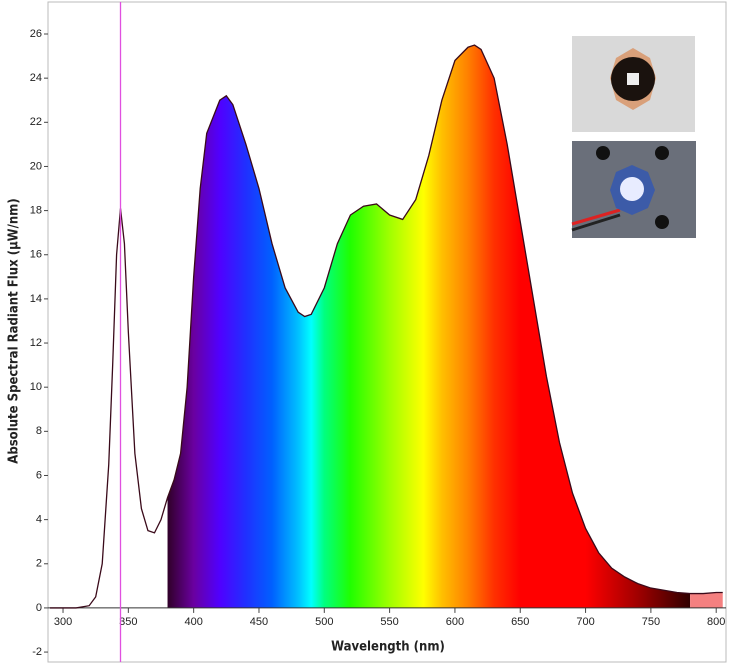 This screenshot has width=733, height=667. Describe the element at coordinates (39, 431) in the screenshot. I see `y-tick-label: 8` at that location.